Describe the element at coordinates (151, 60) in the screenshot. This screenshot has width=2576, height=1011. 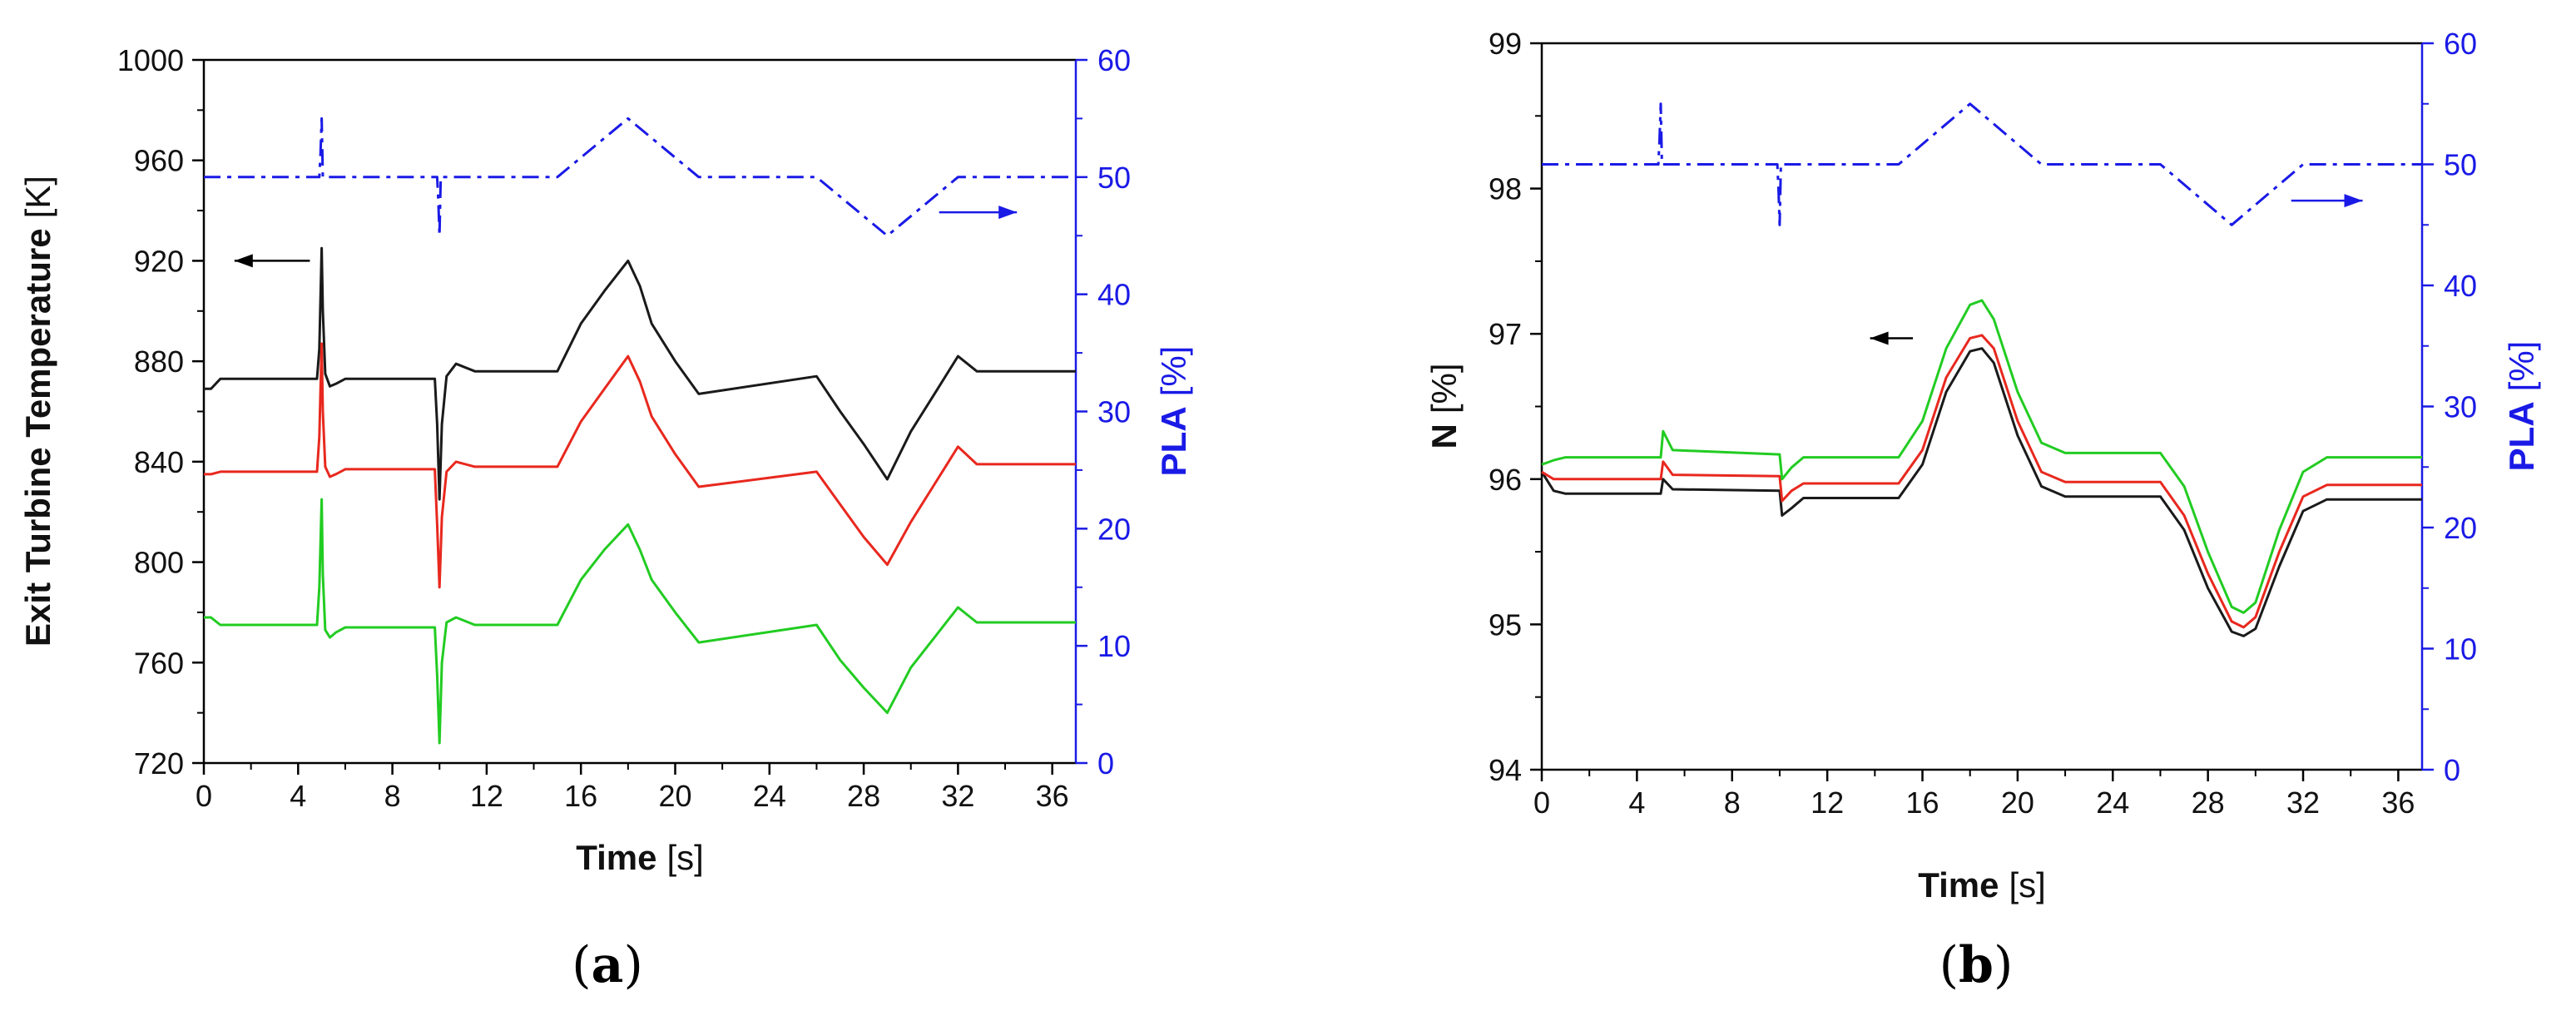
I see `y-tick-label: 1000` at that location.